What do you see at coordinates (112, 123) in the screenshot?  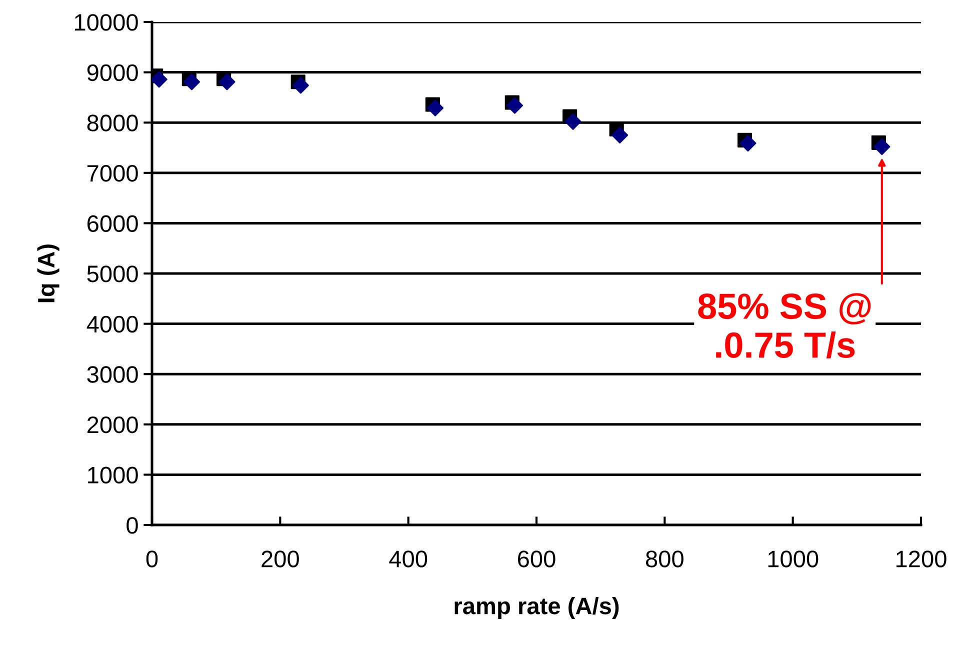 I see `y-tick-label: 8000` at bounding box center [112, 123].